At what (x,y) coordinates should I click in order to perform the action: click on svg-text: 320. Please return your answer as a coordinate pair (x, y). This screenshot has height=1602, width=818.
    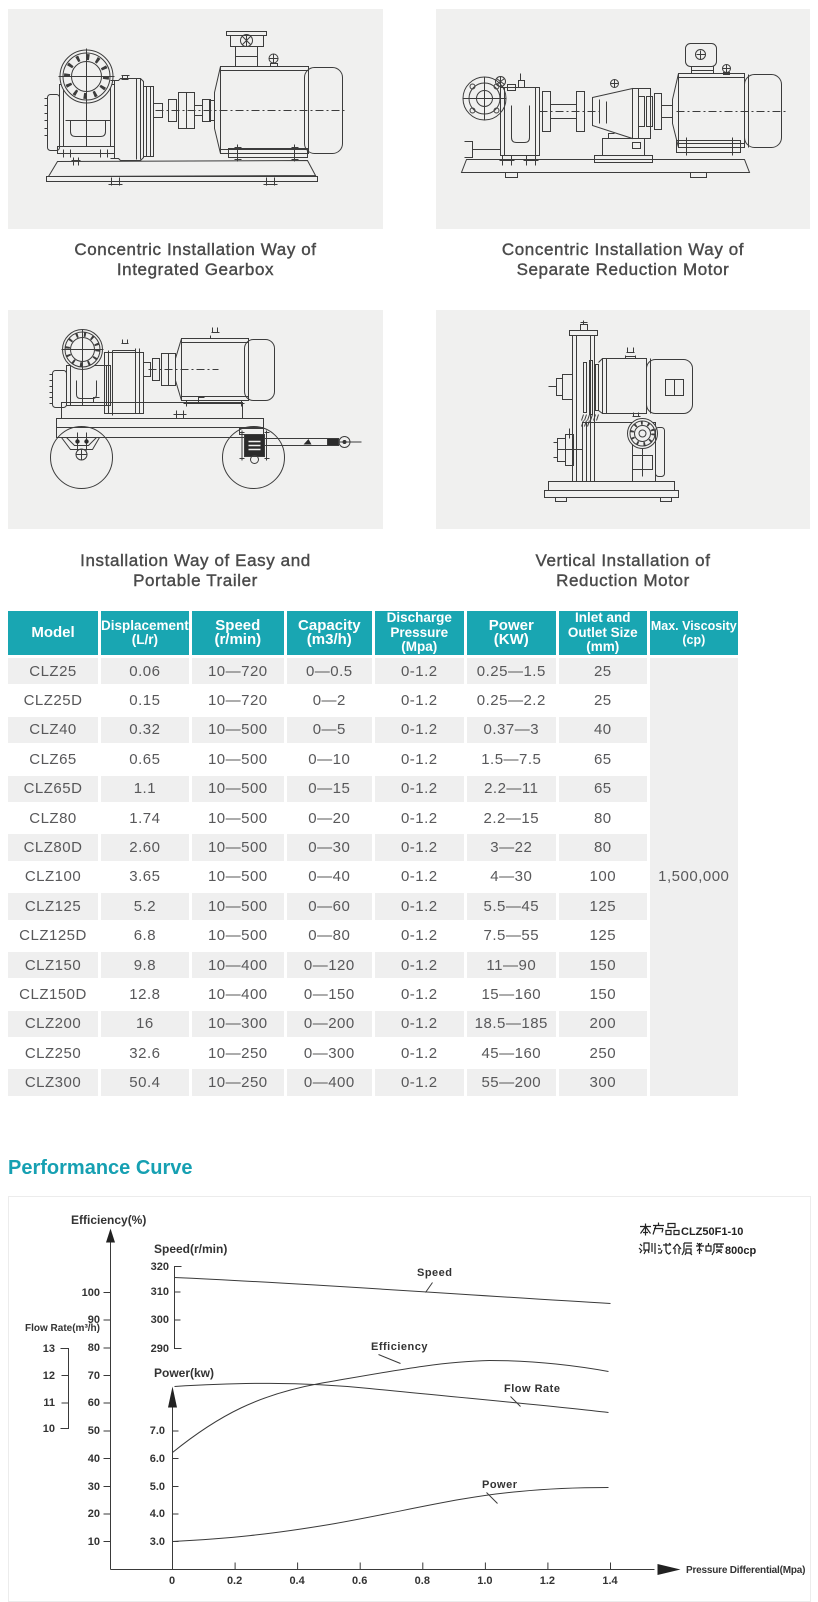
    Looking at the image, I should click on (160, 1267).